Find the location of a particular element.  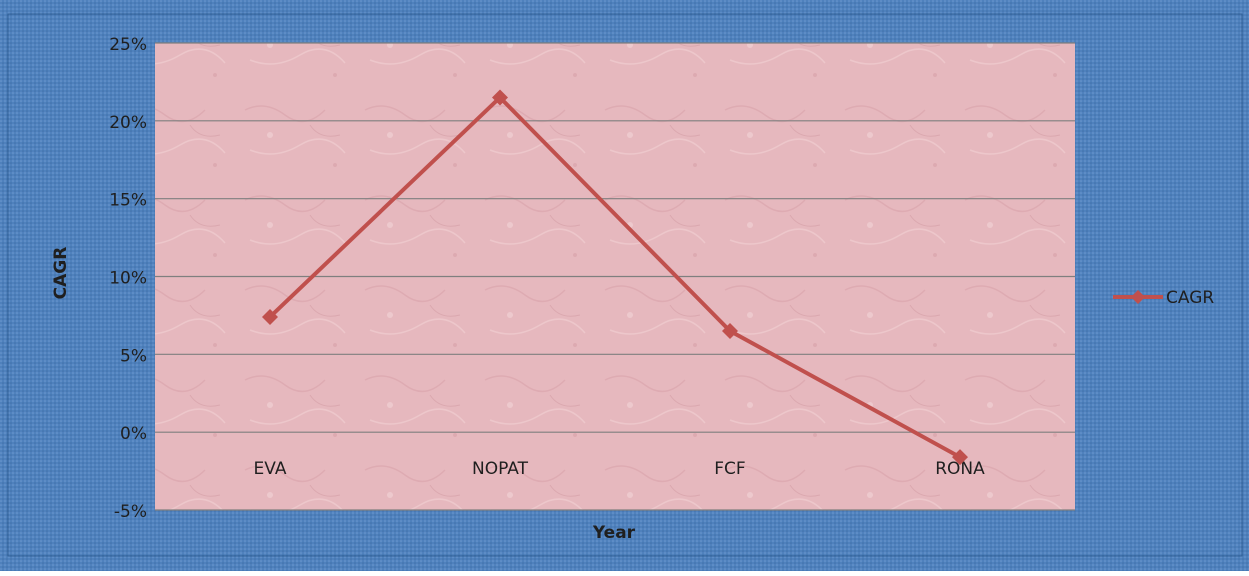

y-axis-title: CAGR is located at coordinates (61, 273).